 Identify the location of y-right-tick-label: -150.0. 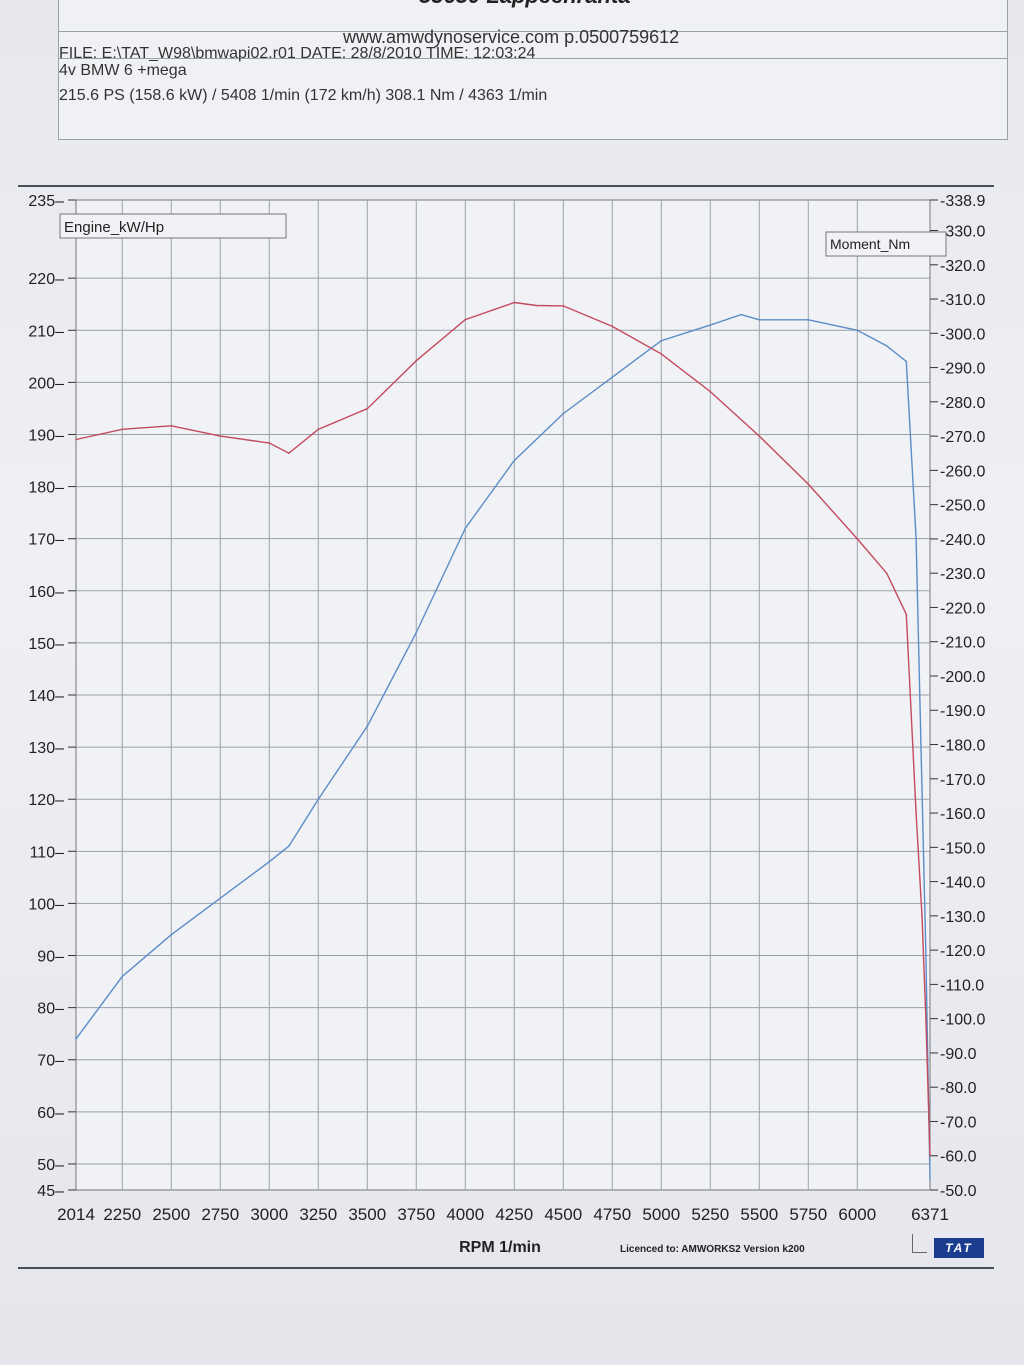
(962, 848).